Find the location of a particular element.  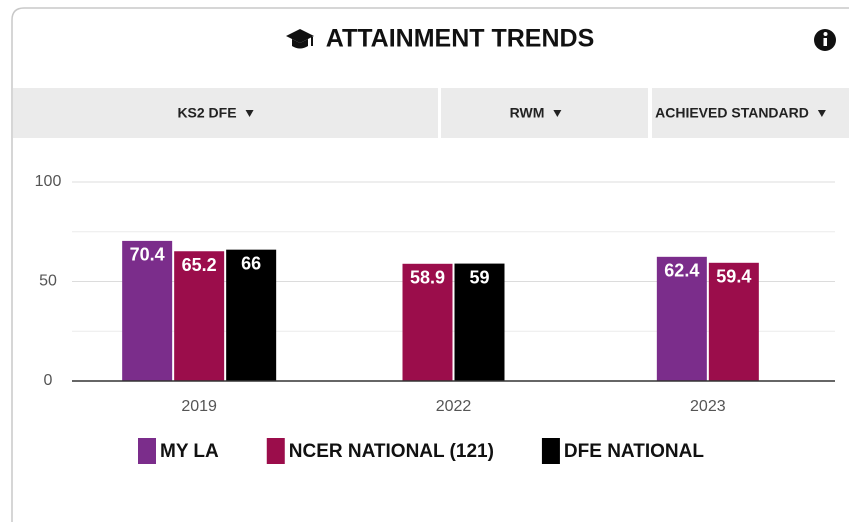

bar-label: 58.9 is located at coordinates (427, 278).